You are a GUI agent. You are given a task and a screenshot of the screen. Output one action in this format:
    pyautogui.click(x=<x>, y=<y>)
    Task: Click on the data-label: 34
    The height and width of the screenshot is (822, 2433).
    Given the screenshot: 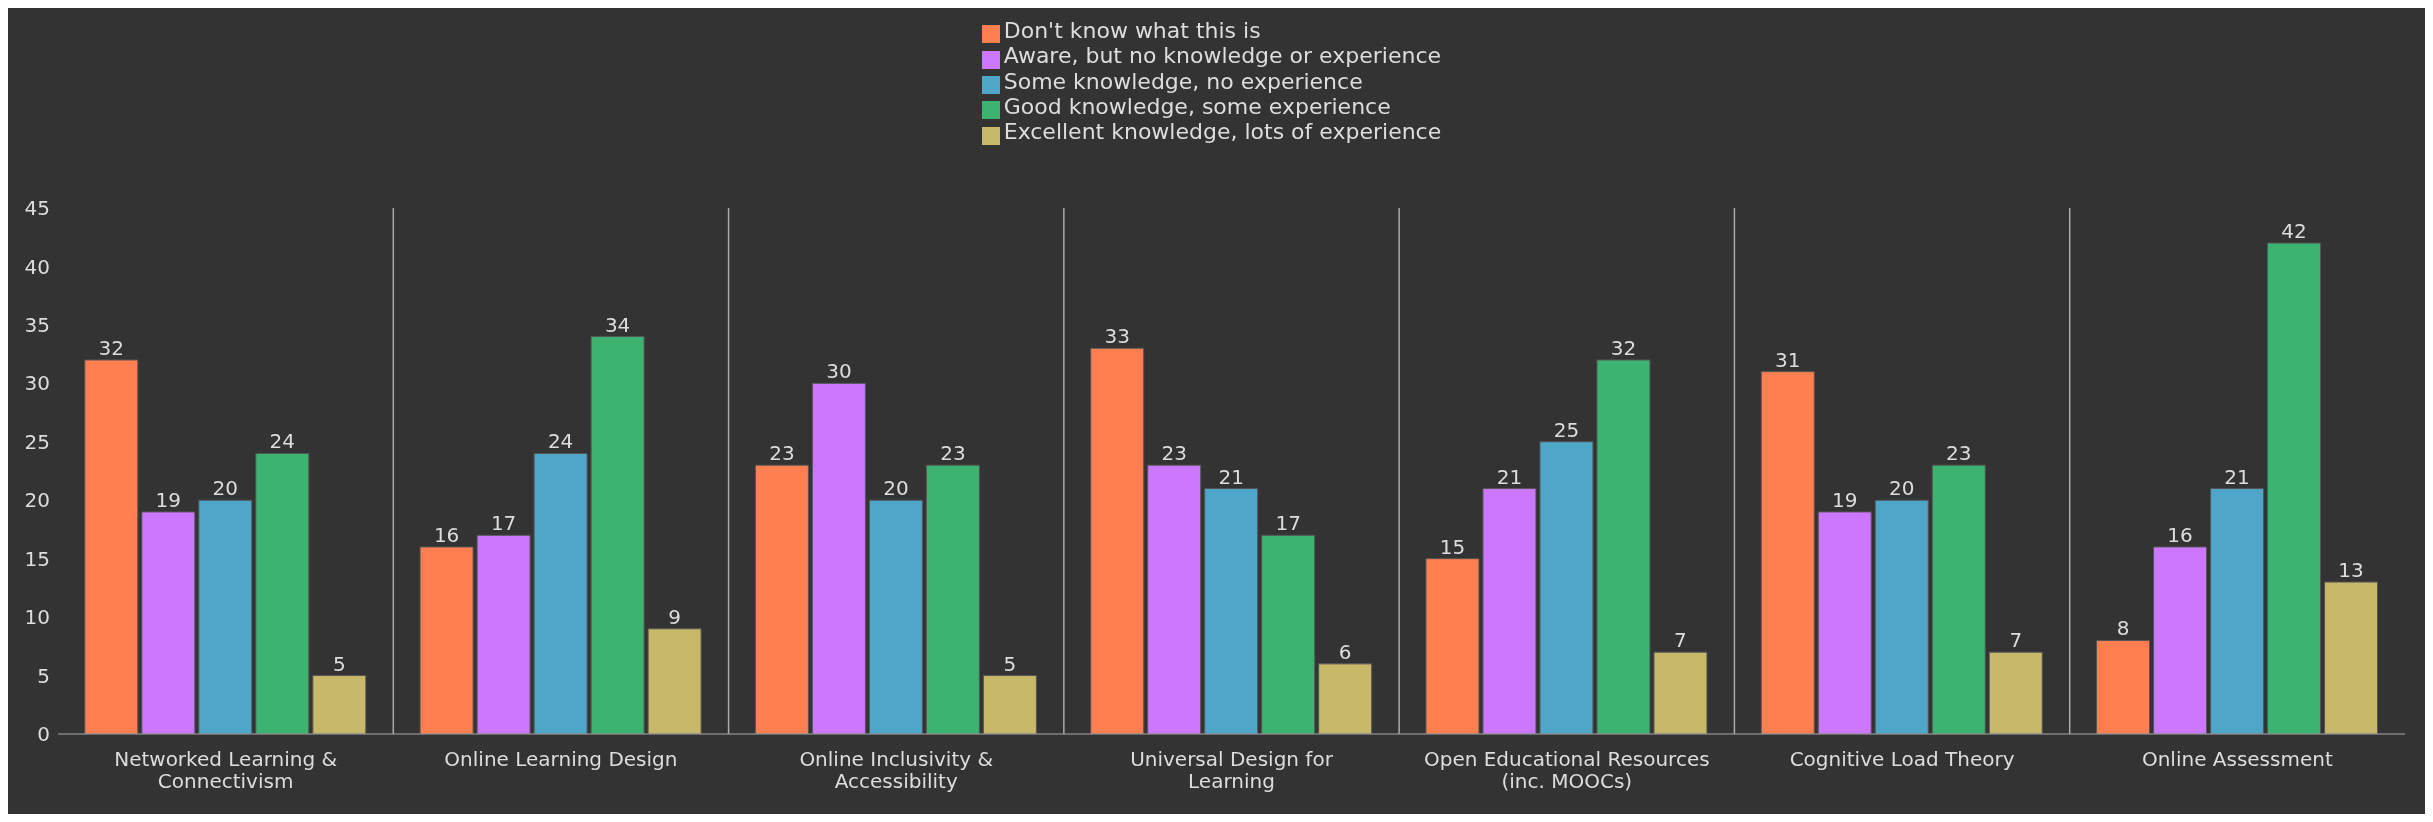 What is the action you would take?
    pyautogui.click(x=617, y=324)
    